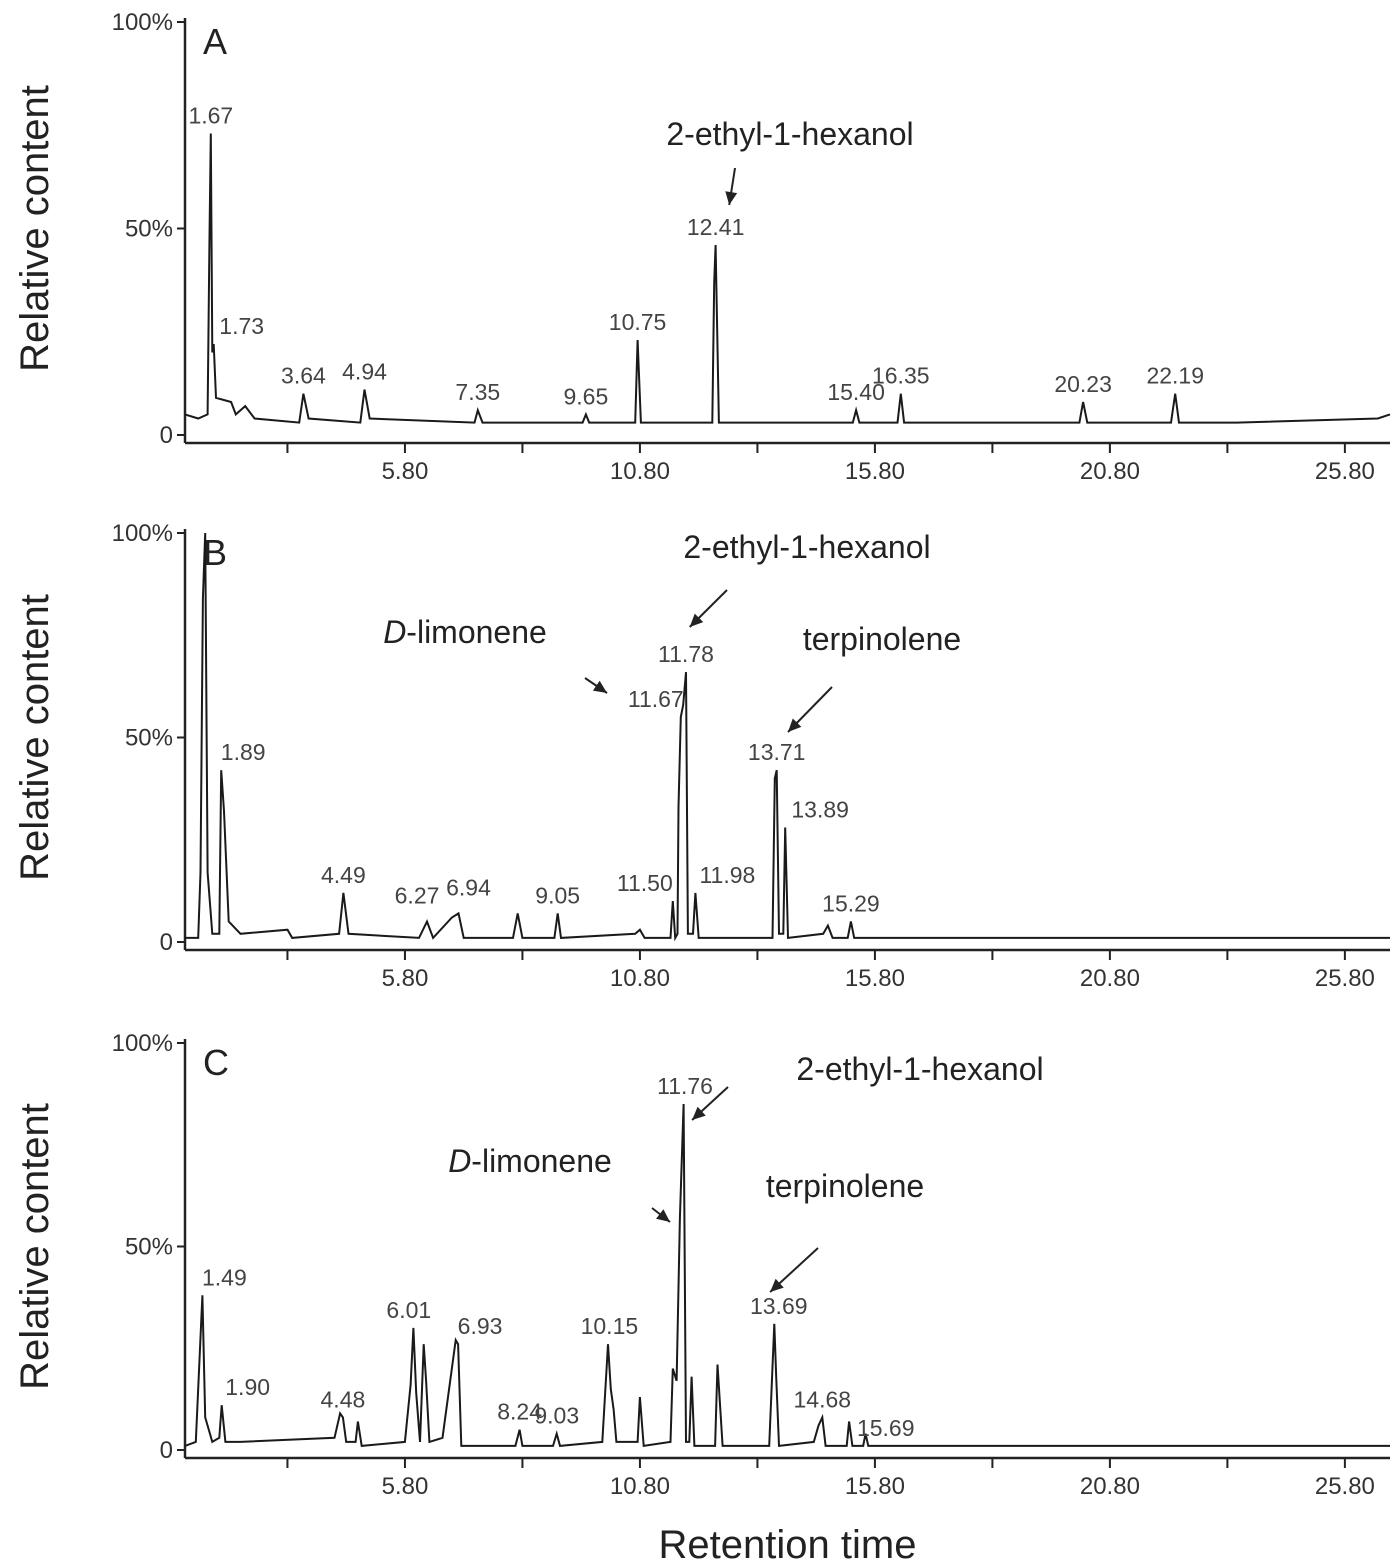 The height and width of the screenshot is (1565, 1398). I want to click on peak-label: 9.05, so click(557, 895).